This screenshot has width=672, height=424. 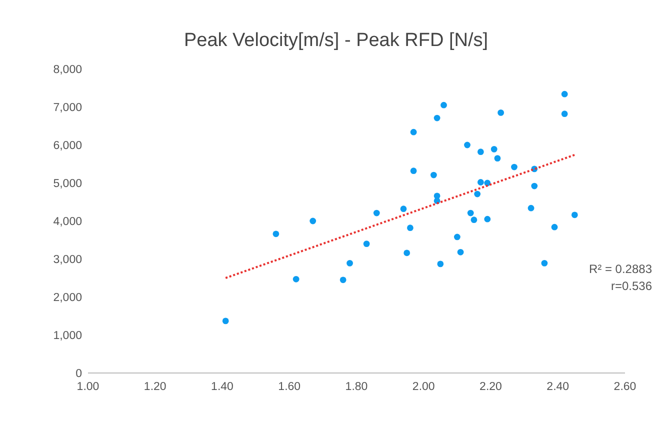 What do you see at coordinates (356, 387) in the screenshot?
I see `x-tick-label: 1.80` at bounding box center [356, 387].